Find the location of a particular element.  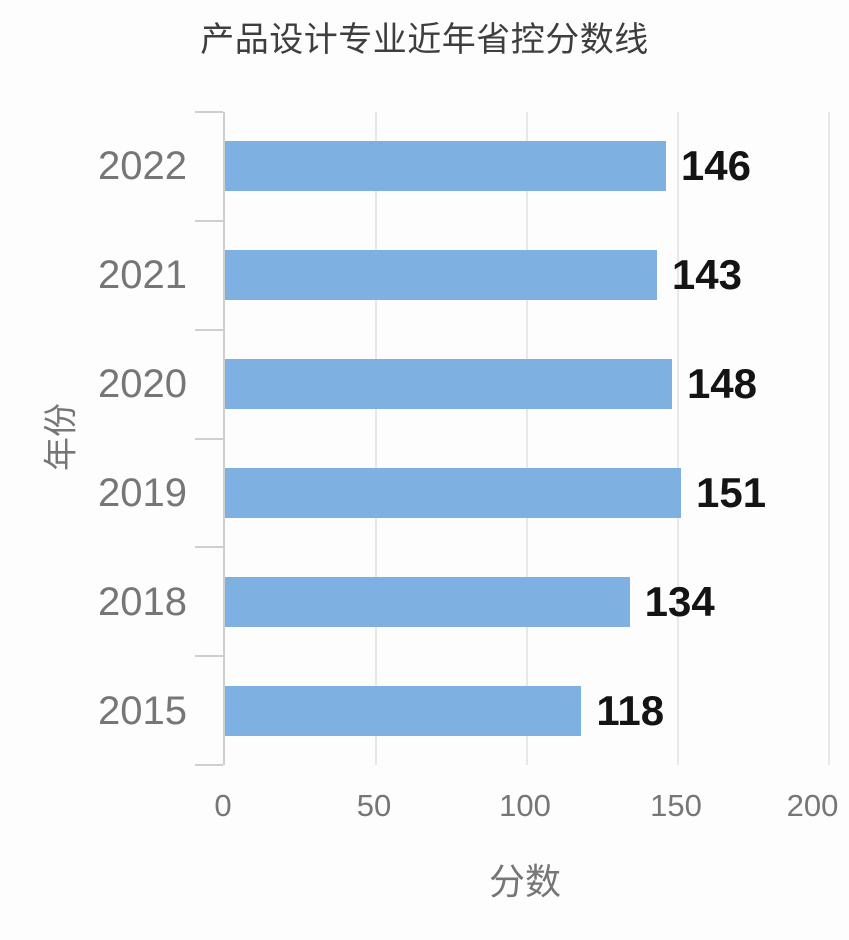

chart-title: 产品设计专业近年省控分数线 is located at coordinates (424, 40).